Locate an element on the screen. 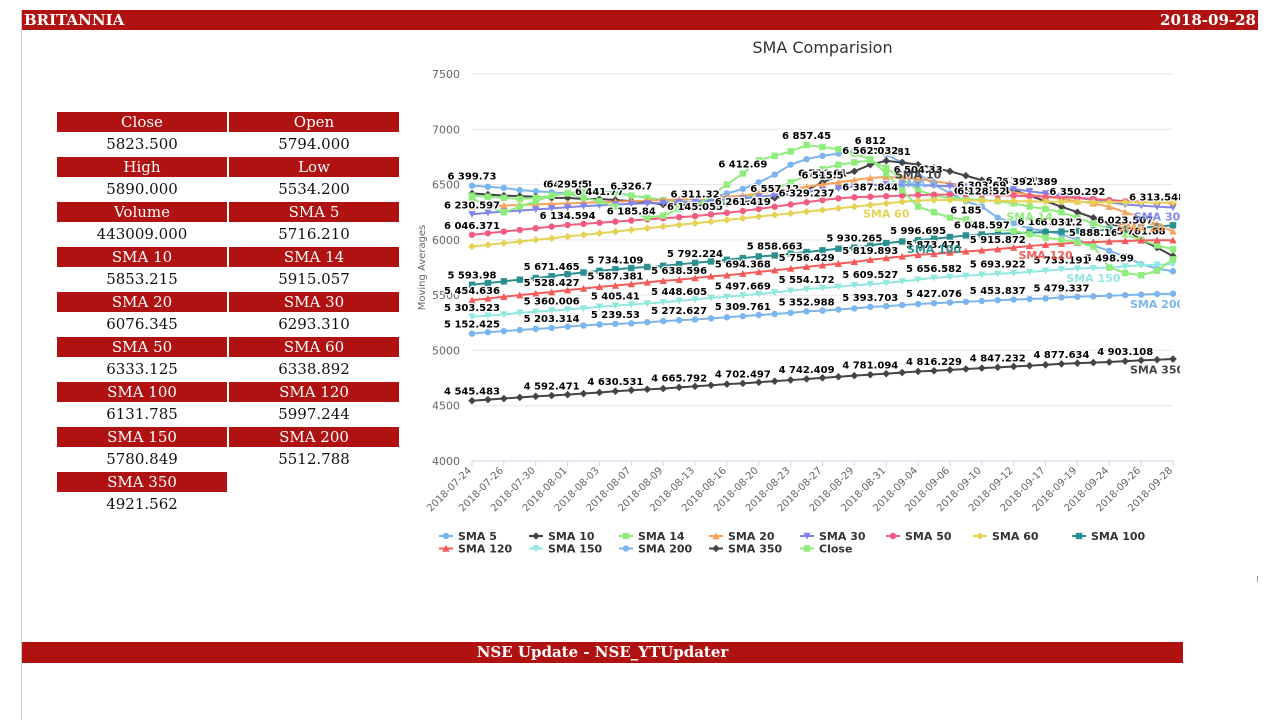  y-tick-label: 4500 is located at coordinates (446, 406).